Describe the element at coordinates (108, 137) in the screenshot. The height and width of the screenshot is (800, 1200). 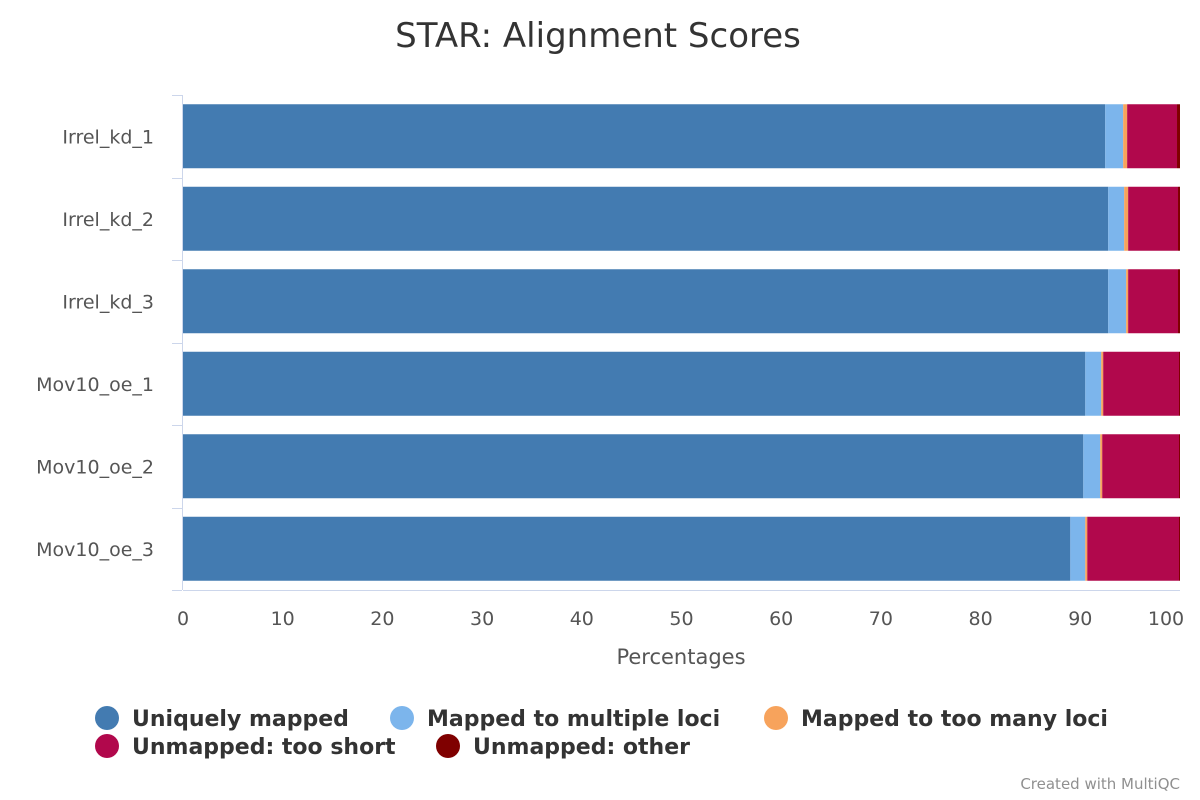
I see `category-label: Irrel_kd_1` at that location.